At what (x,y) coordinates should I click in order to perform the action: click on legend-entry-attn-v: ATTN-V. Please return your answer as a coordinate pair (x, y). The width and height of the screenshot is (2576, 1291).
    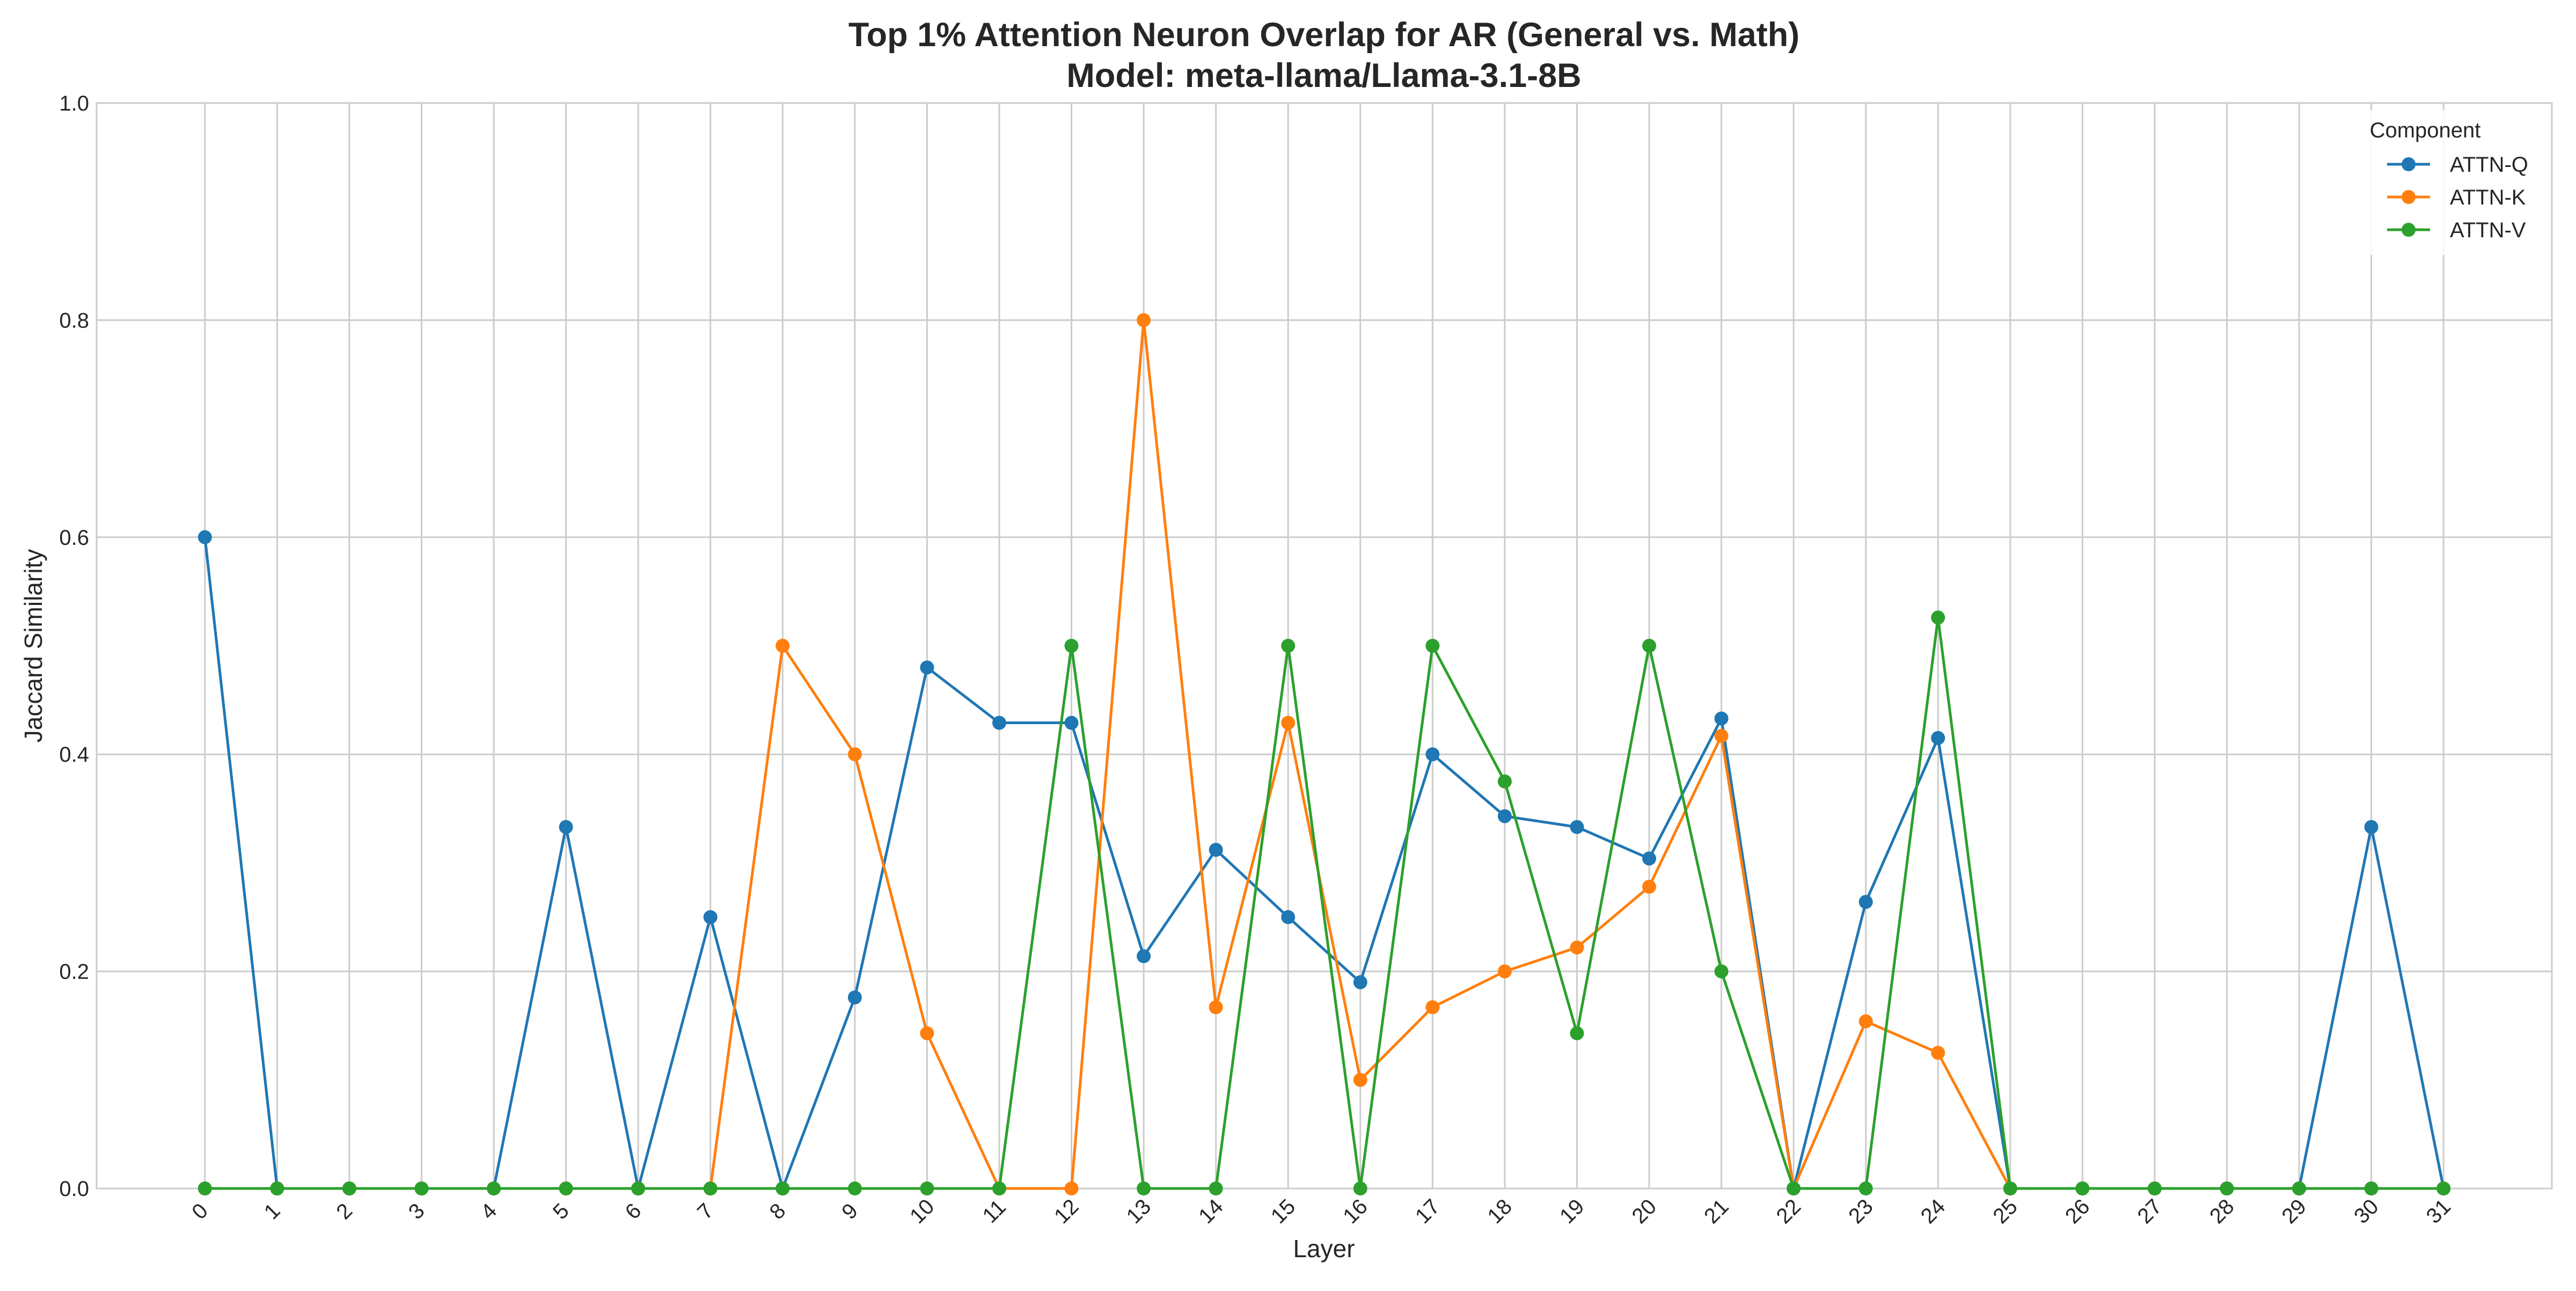
    Looking at the image, I should click on (2456, 230).